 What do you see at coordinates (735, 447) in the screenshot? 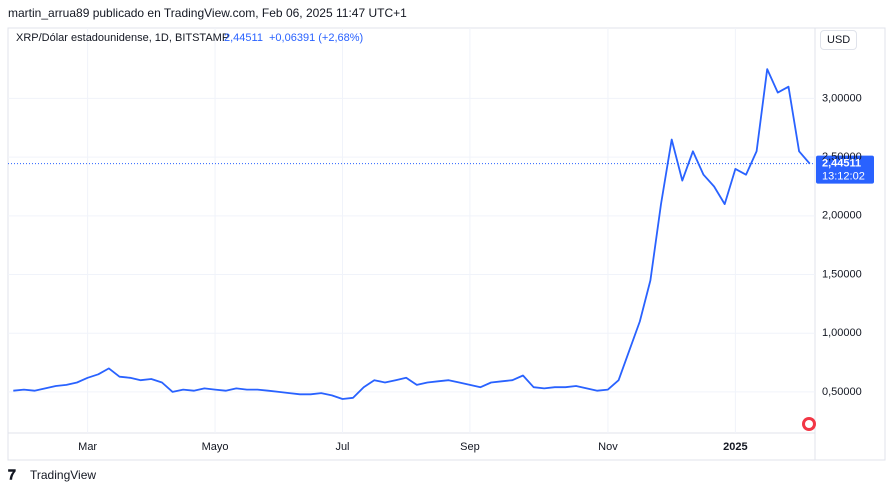
I see `x-tick-label: 2025` at bounding box center [735, 447].